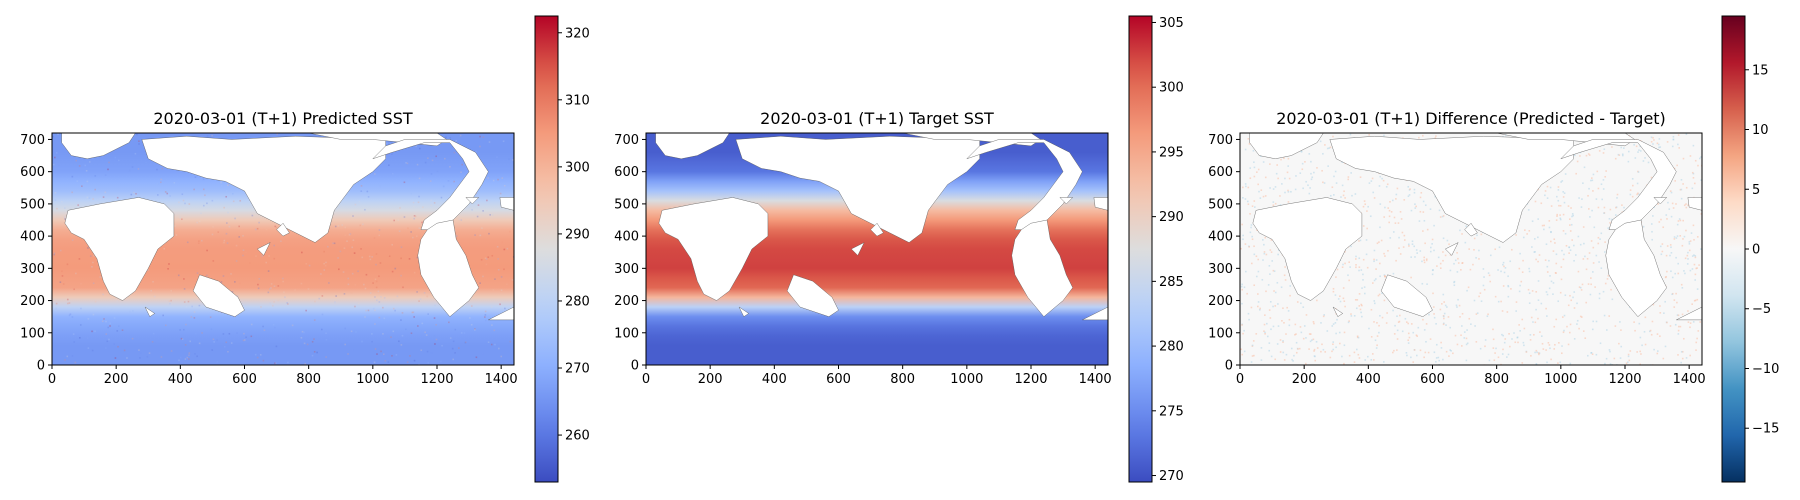  I want to click on colorbar-tick-label: 15, so click(1760, 70).